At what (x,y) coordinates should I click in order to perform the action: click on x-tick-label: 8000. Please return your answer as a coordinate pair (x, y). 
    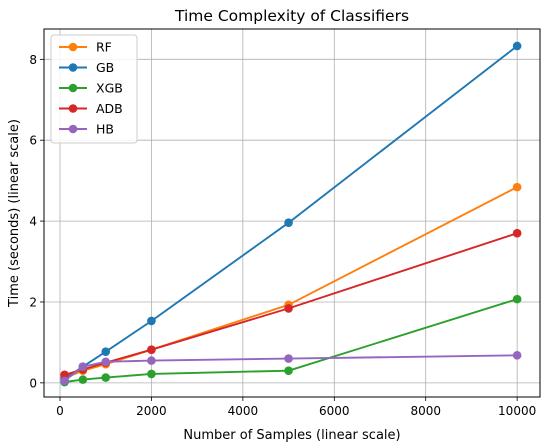
    Looking at the image, I should click on (425, 411).